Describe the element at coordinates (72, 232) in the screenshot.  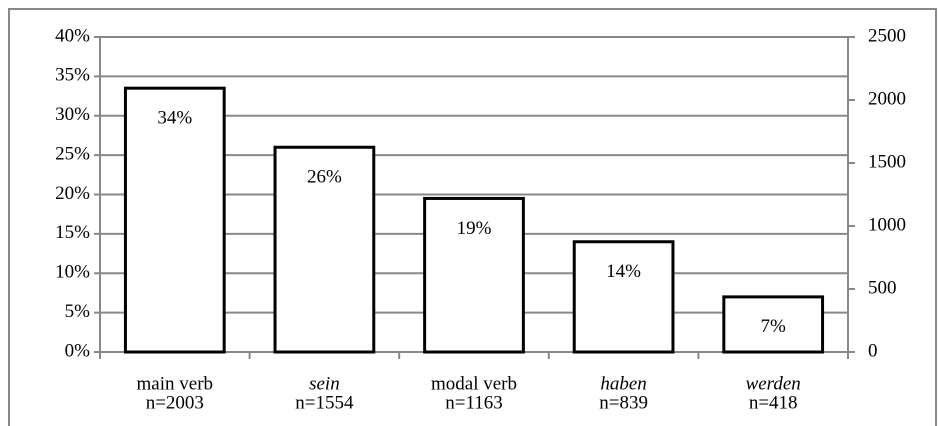
I see `y-tick-label: 15%` at that location.